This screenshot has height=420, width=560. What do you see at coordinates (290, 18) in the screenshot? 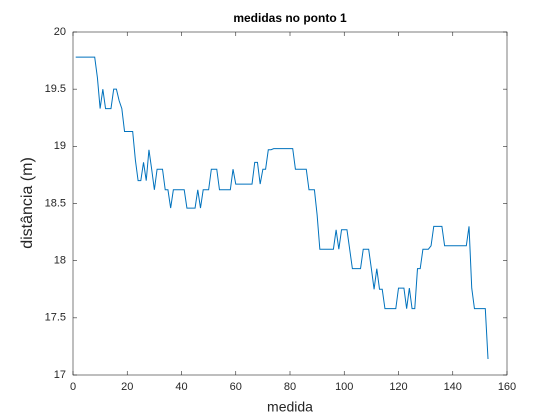
I see `chart-title: medidas no ponto 1` at bounding box center [290, 18].